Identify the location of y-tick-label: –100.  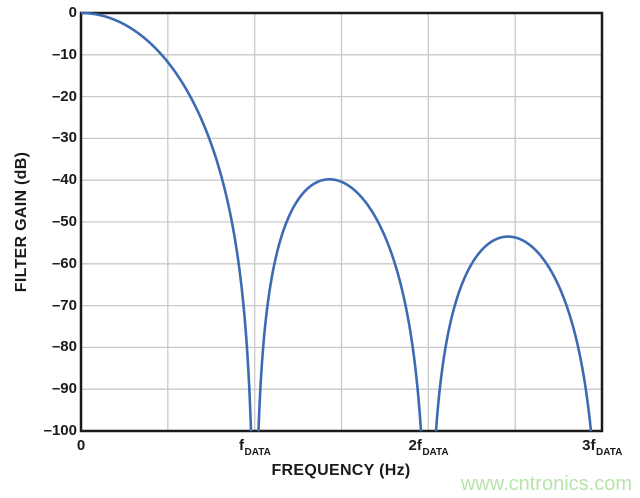
(60, 430).